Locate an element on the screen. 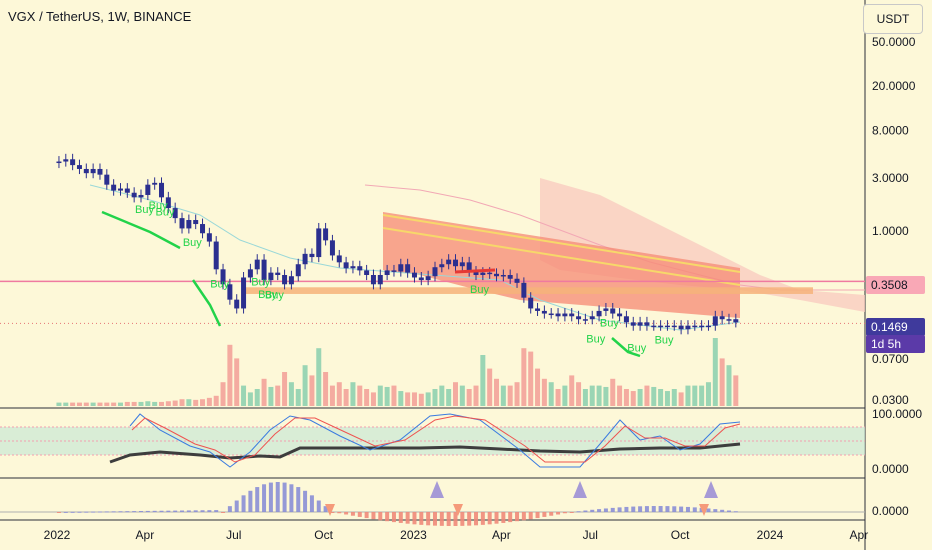  currency-selector: USDT is located at coordinates (893, 19).